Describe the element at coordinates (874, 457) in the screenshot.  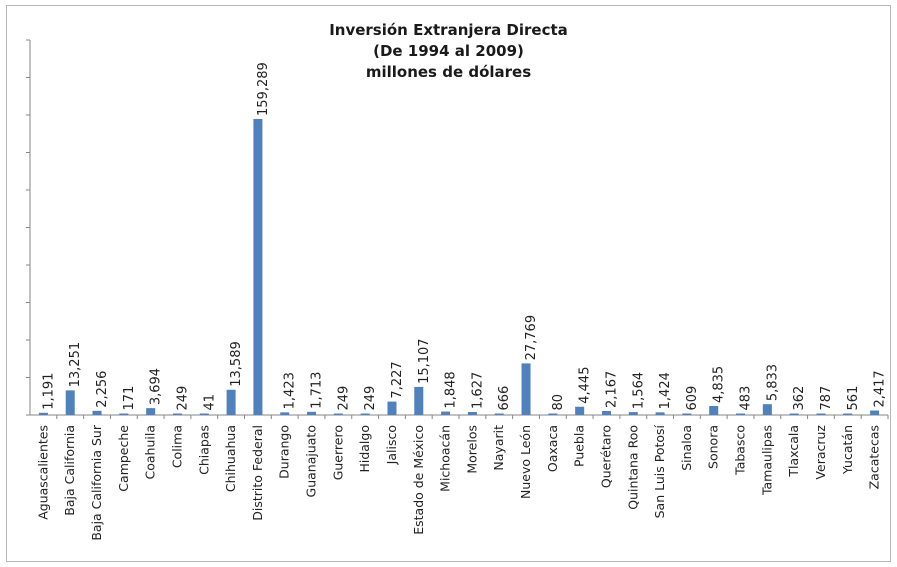
I see `category-label: Zacatecas` at that location.